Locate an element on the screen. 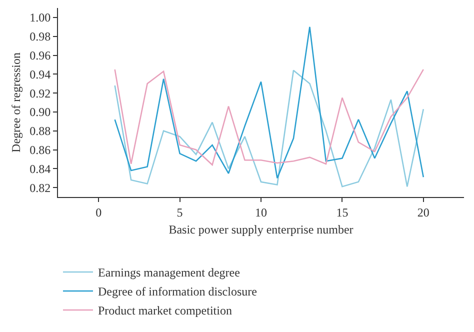 Image resolution: width=474 pixels, height=332 pixels. x-tick-label: 5 is located at coordinates (179, 212).